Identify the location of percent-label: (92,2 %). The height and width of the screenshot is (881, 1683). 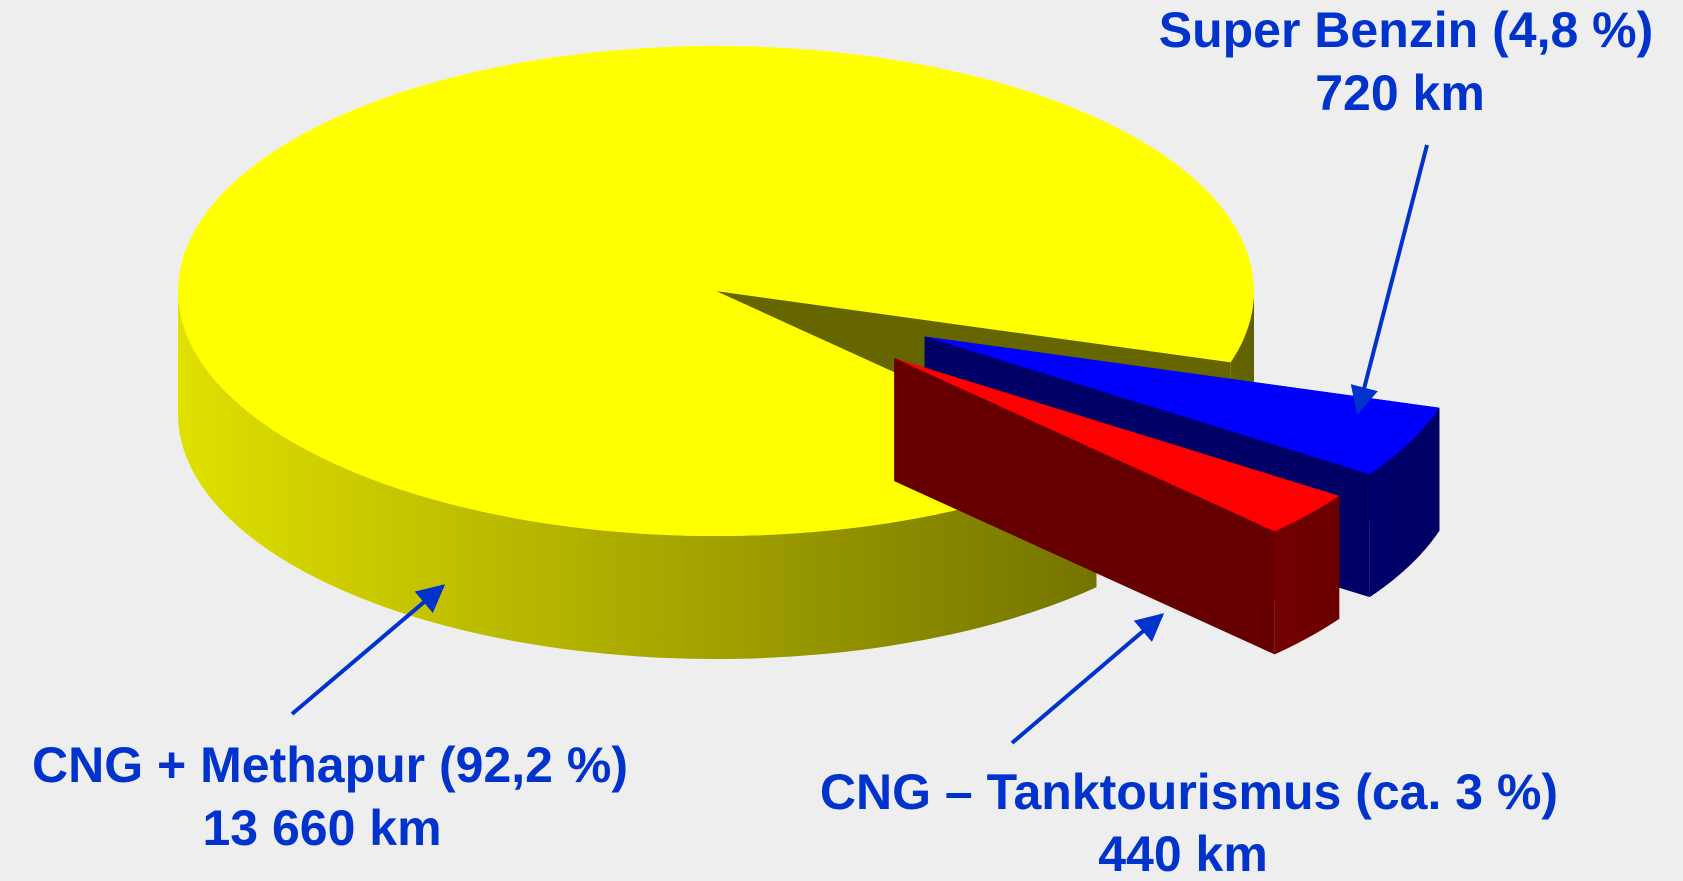
(533, 765).